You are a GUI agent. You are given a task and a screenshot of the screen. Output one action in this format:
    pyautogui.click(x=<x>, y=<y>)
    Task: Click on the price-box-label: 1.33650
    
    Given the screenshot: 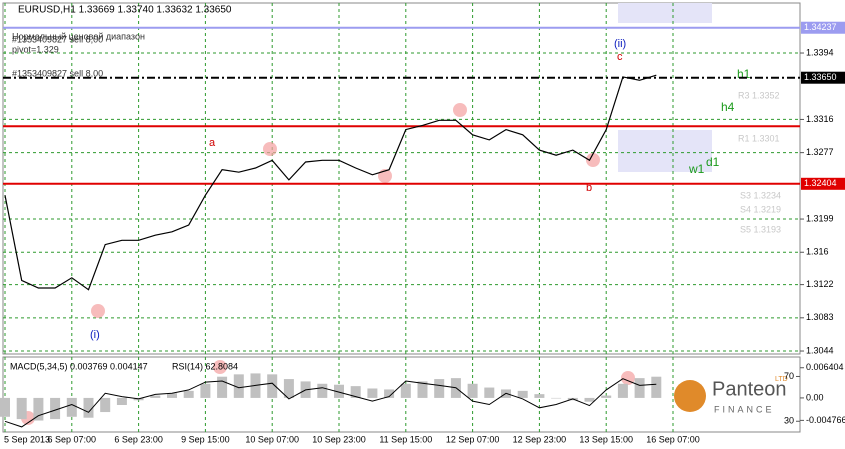 What is the action you would take?
    pyautogui.click(x=820, y=77)
    